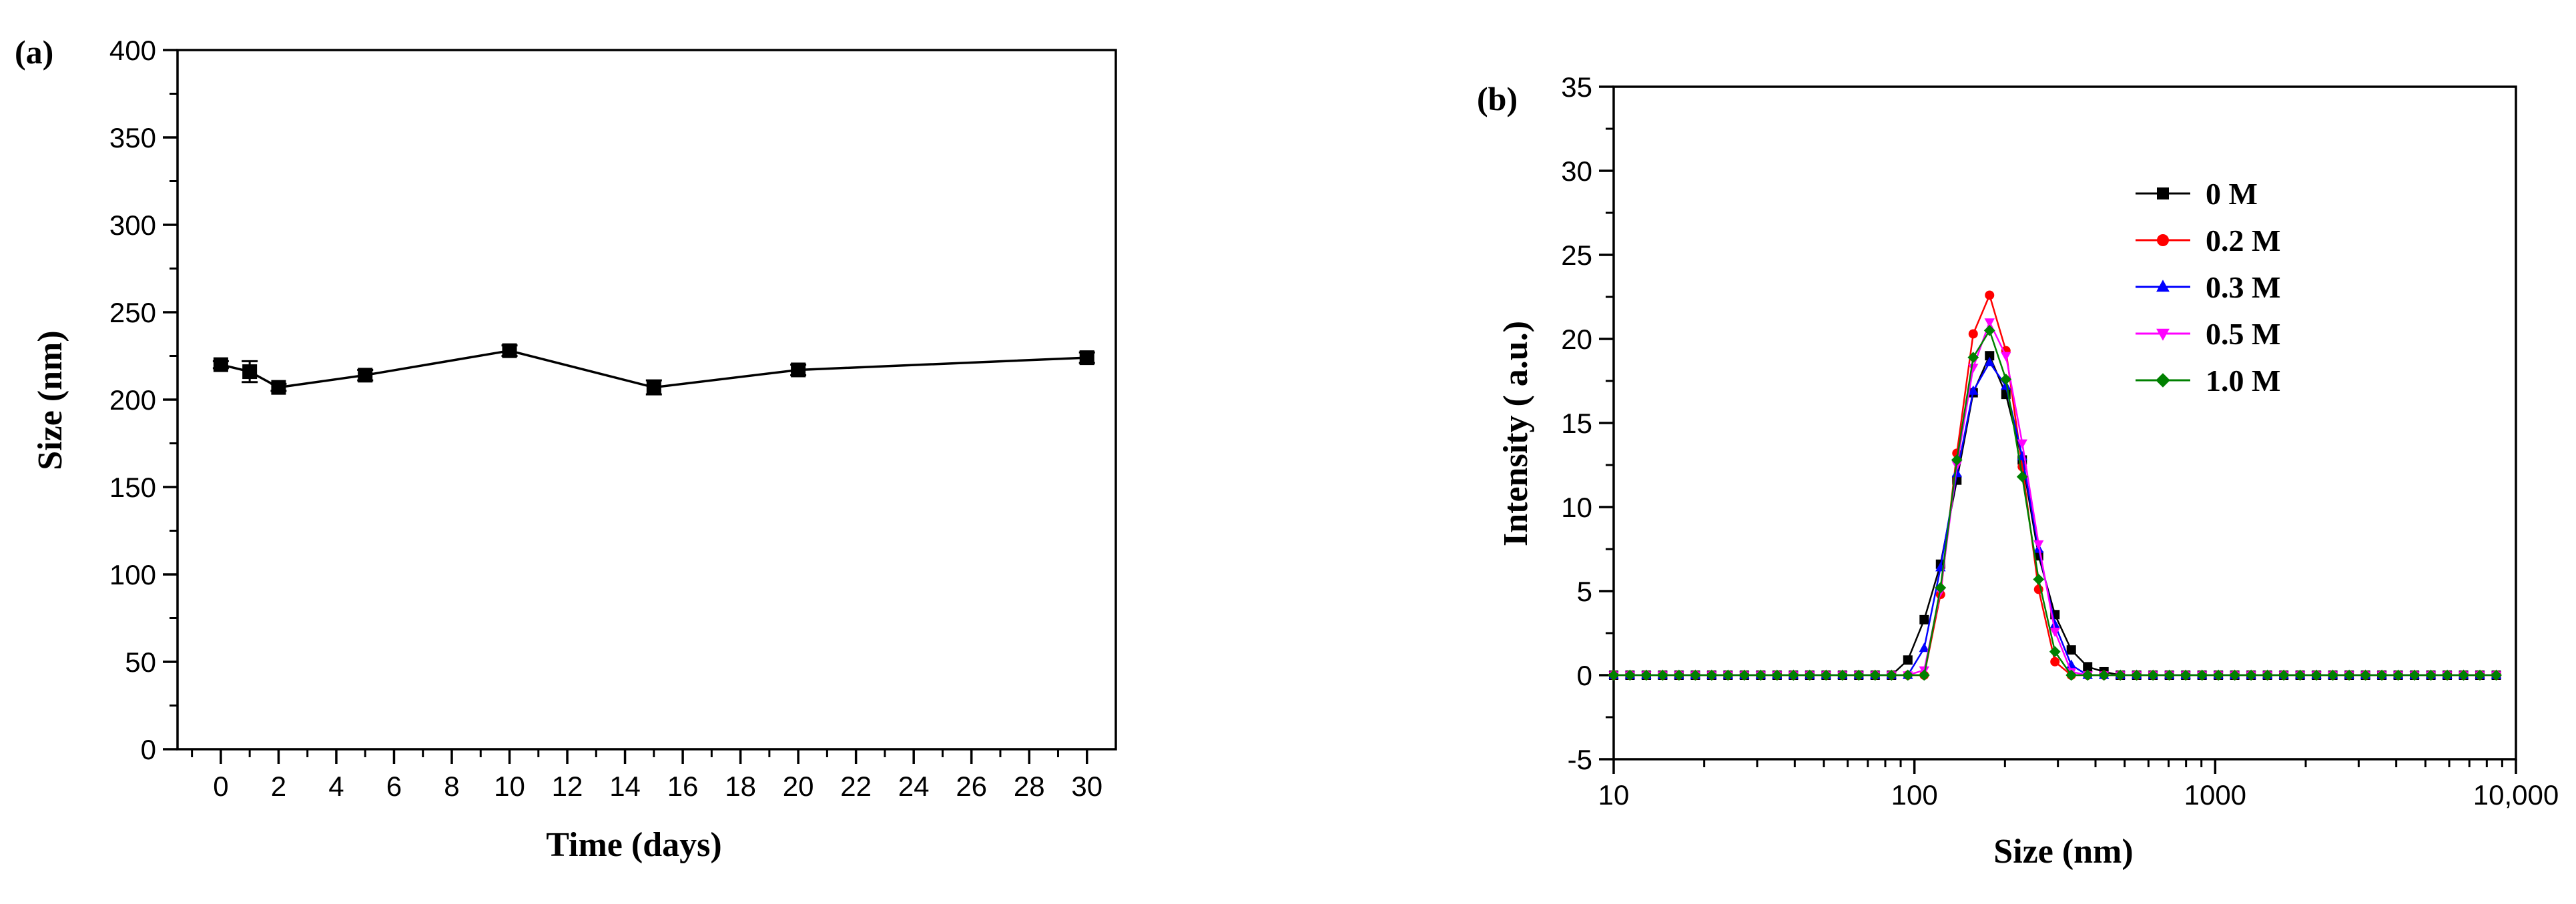 The width and height of the screenshot is (2576, 904). Describe the element at coordinates (625, 786) in the screenshot. I see `x-tick-label: 14` at that location.